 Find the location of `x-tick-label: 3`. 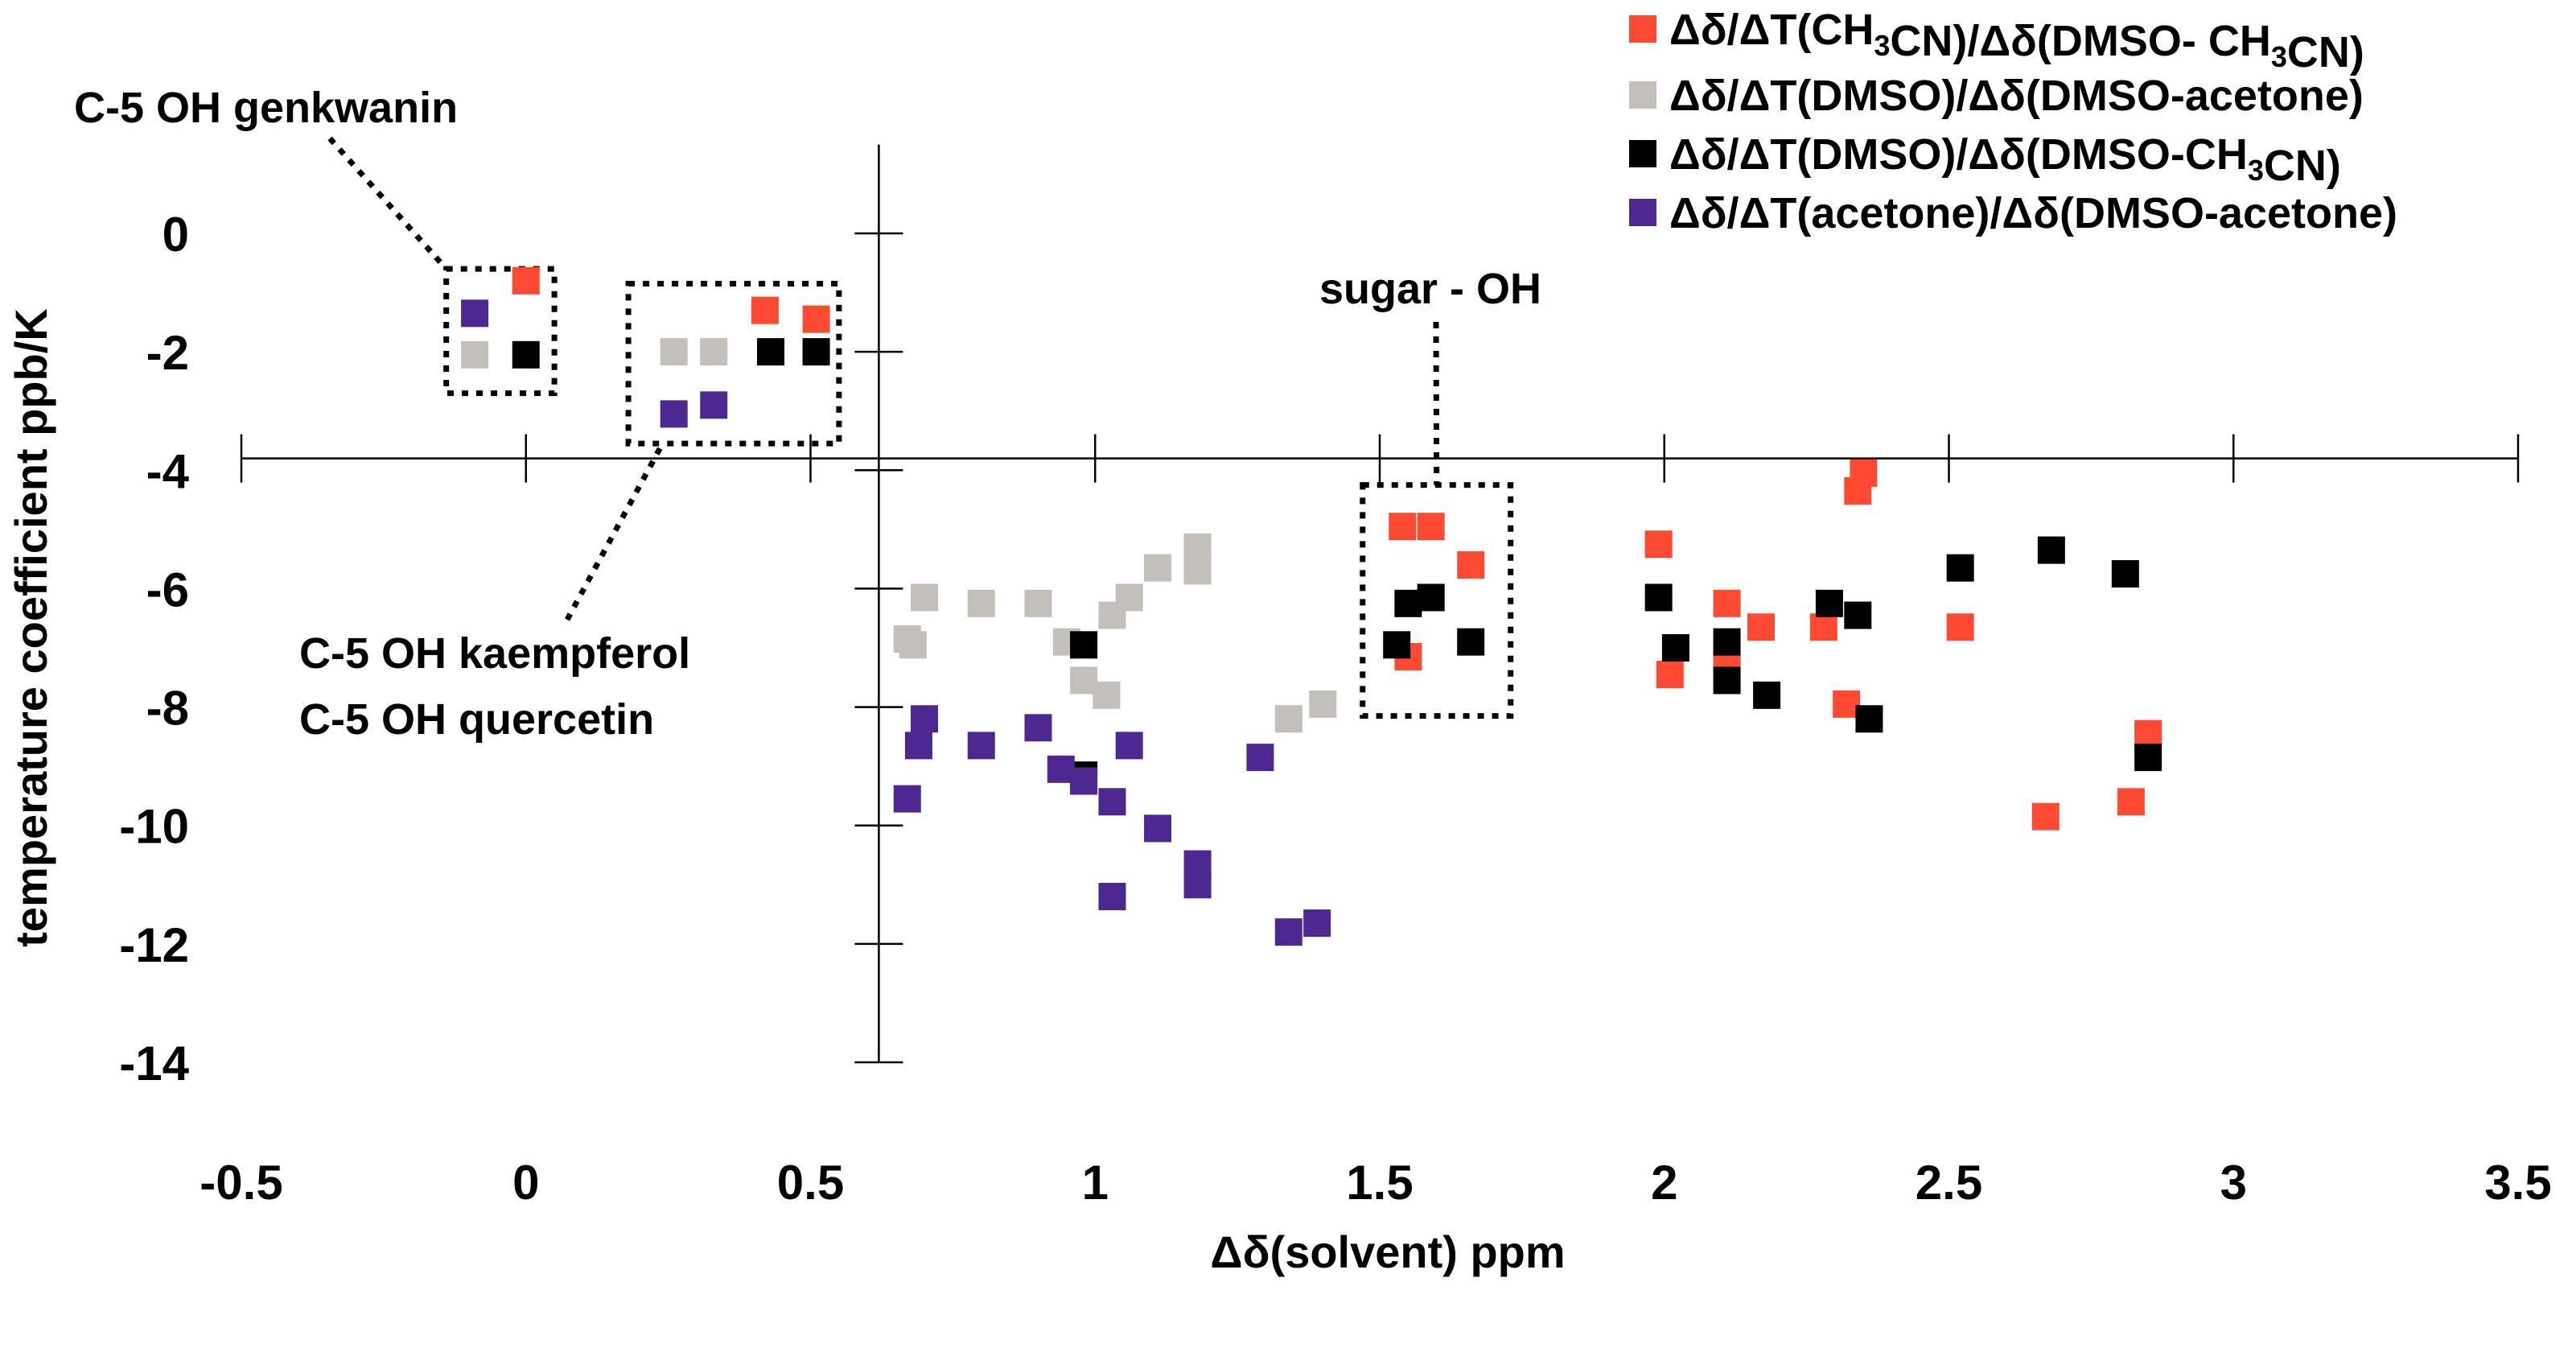

x-tick-label: 3 is located at coordinates (2233, 1183).